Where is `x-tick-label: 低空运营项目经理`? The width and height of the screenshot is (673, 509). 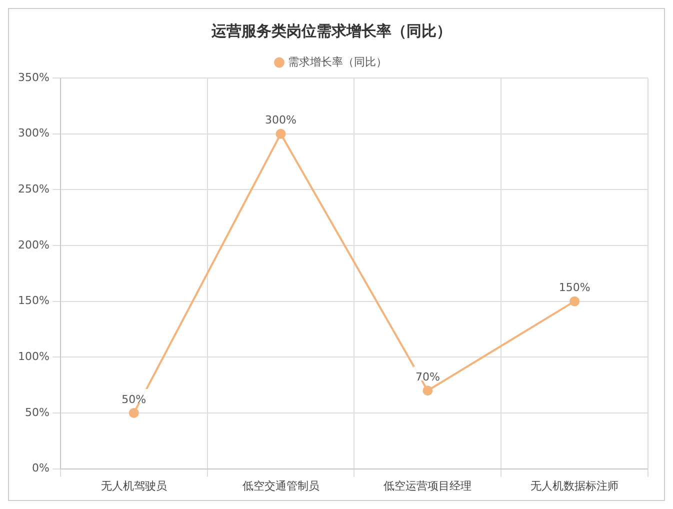
x-tick-label: 低空运营项目经理 is located at coordinates (428, 485).